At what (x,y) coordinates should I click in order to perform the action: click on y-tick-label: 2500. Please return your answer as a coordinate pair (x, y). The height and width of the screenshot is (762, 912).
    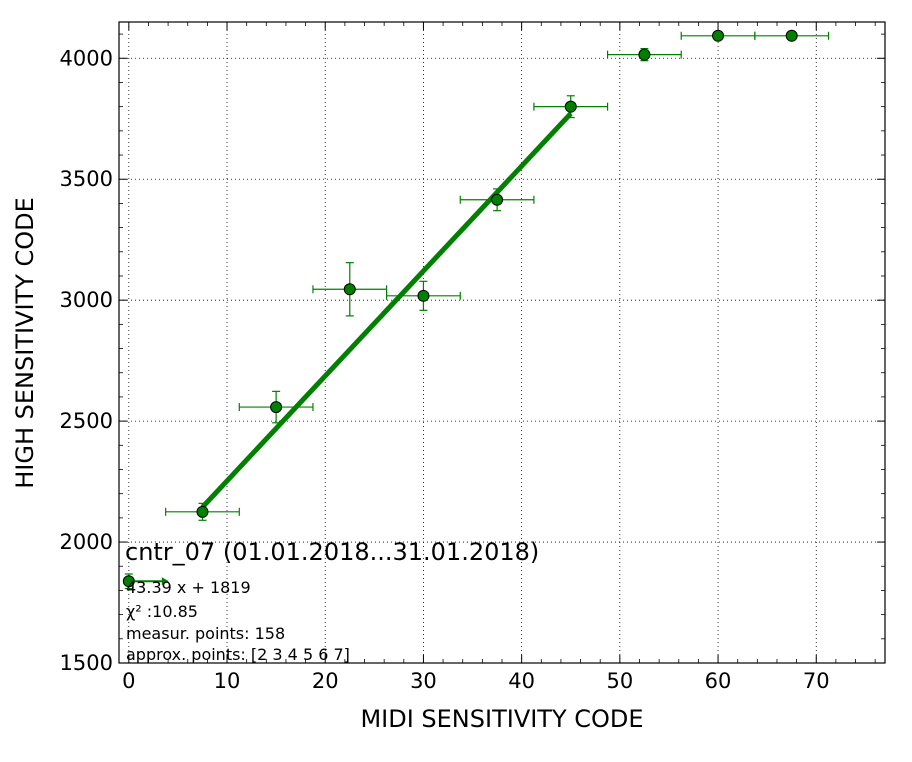
    Looking at the image, I should click on (86, 421).